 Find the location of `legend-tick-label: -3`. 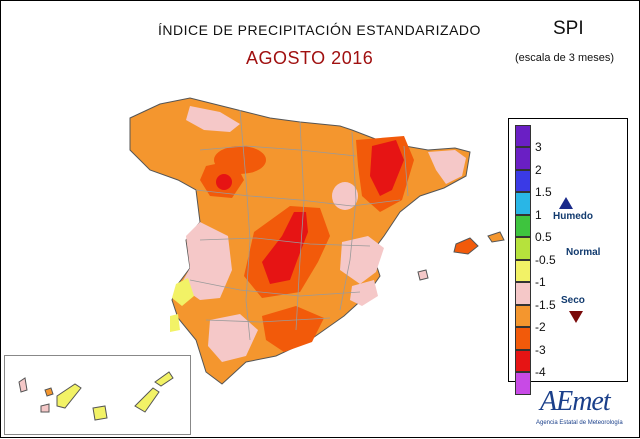

legend-tick-label: -3 is located at coordinates (540, 349).